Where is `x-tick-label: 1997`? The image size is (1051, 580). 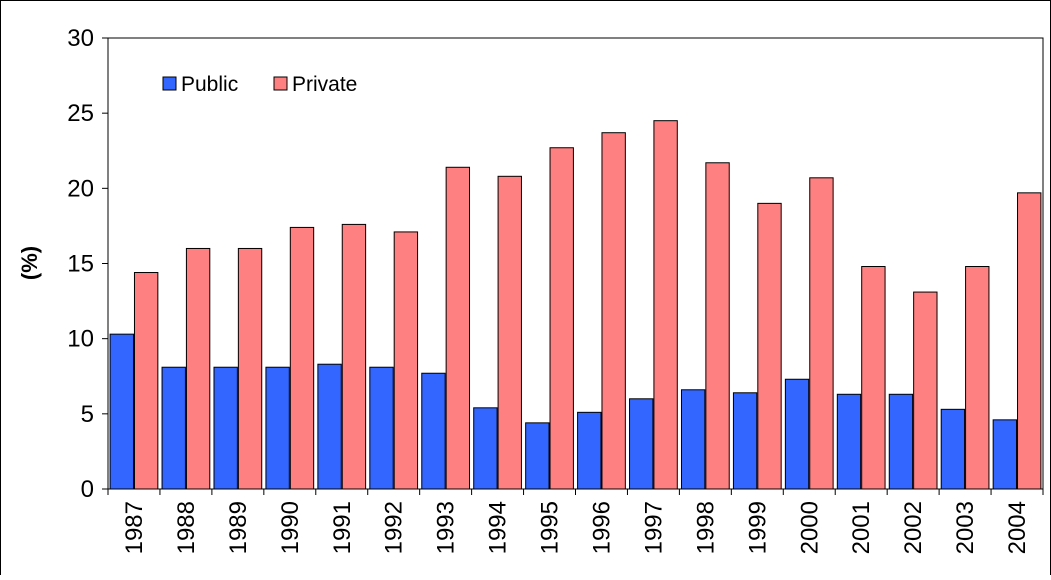
x-tick-label: 1997 is located at coordinates (653, 527).